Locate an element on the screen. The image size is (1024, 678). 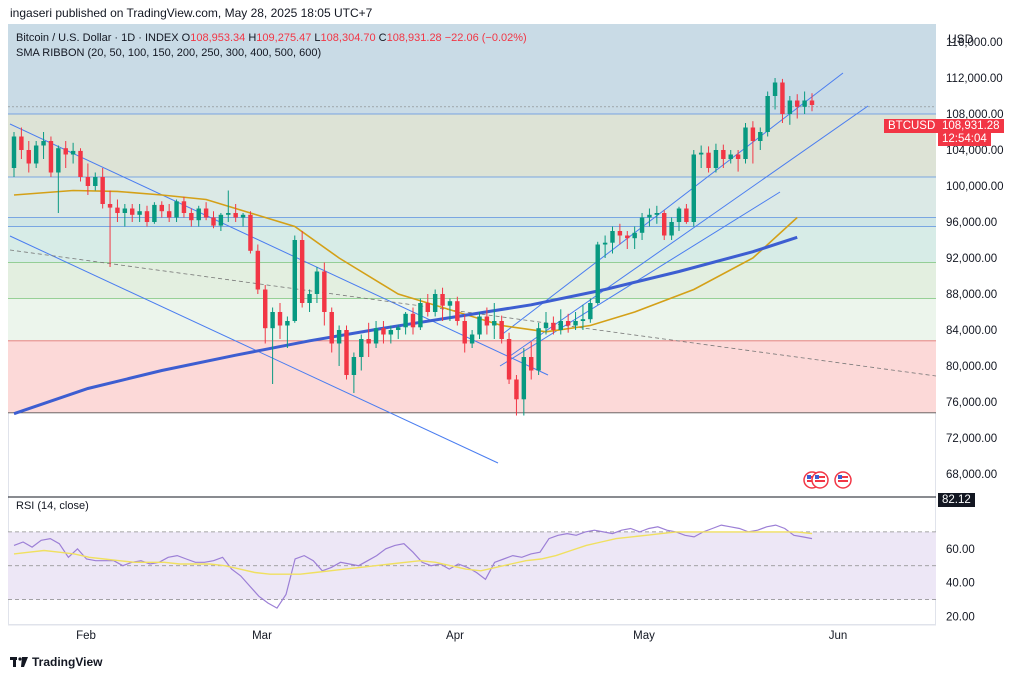
price-tick-label: 92,000.00 is located at coordinates (971, 259).